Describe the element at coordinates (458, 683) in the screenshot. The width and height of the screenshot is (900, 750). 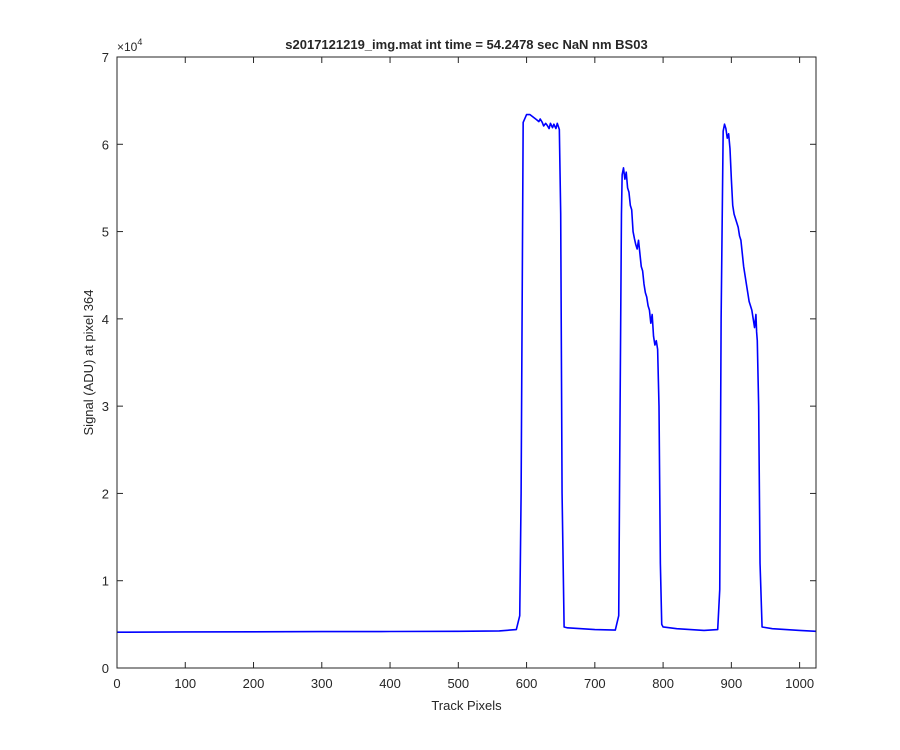
I see `x-tick-label: 500` at that location.